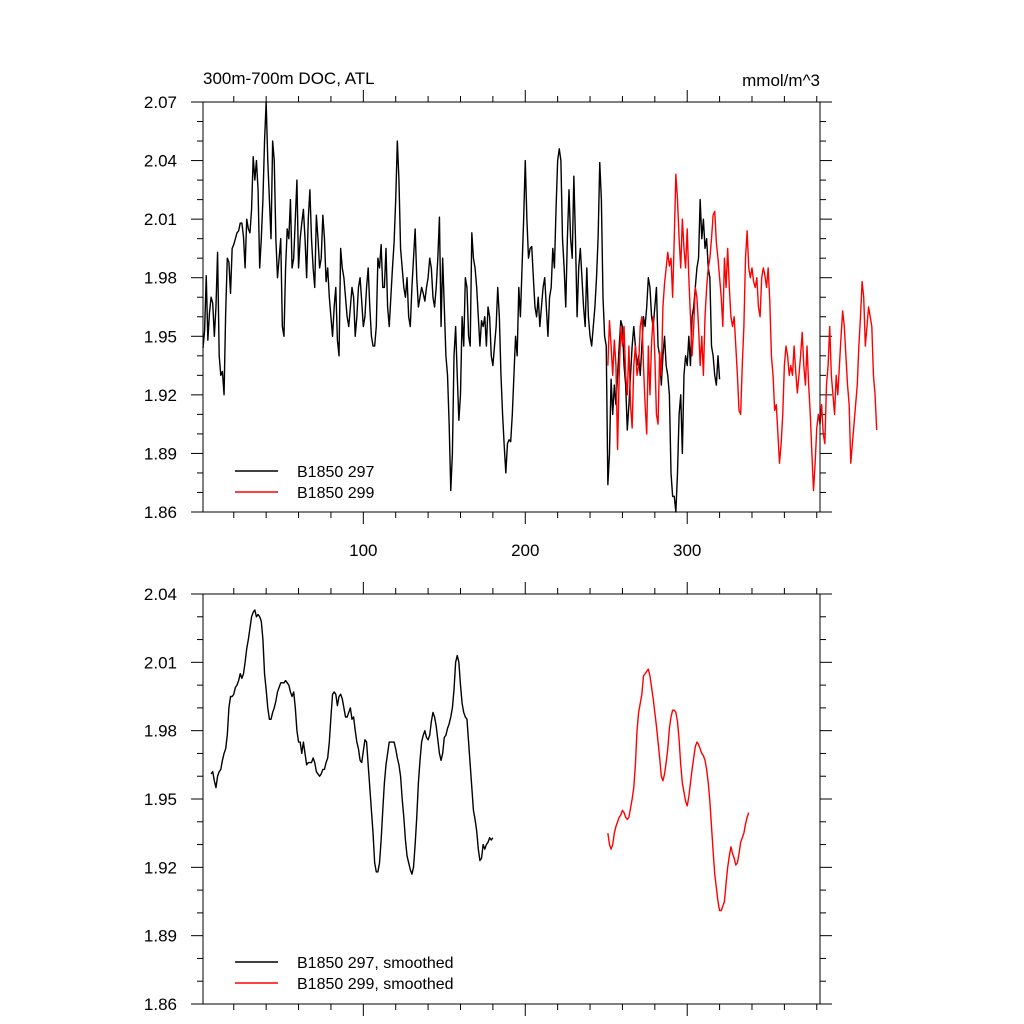 This screenshot has height=1024, width=1024. I want to click on legend-label-297: B1850 297, so click(336, 472).